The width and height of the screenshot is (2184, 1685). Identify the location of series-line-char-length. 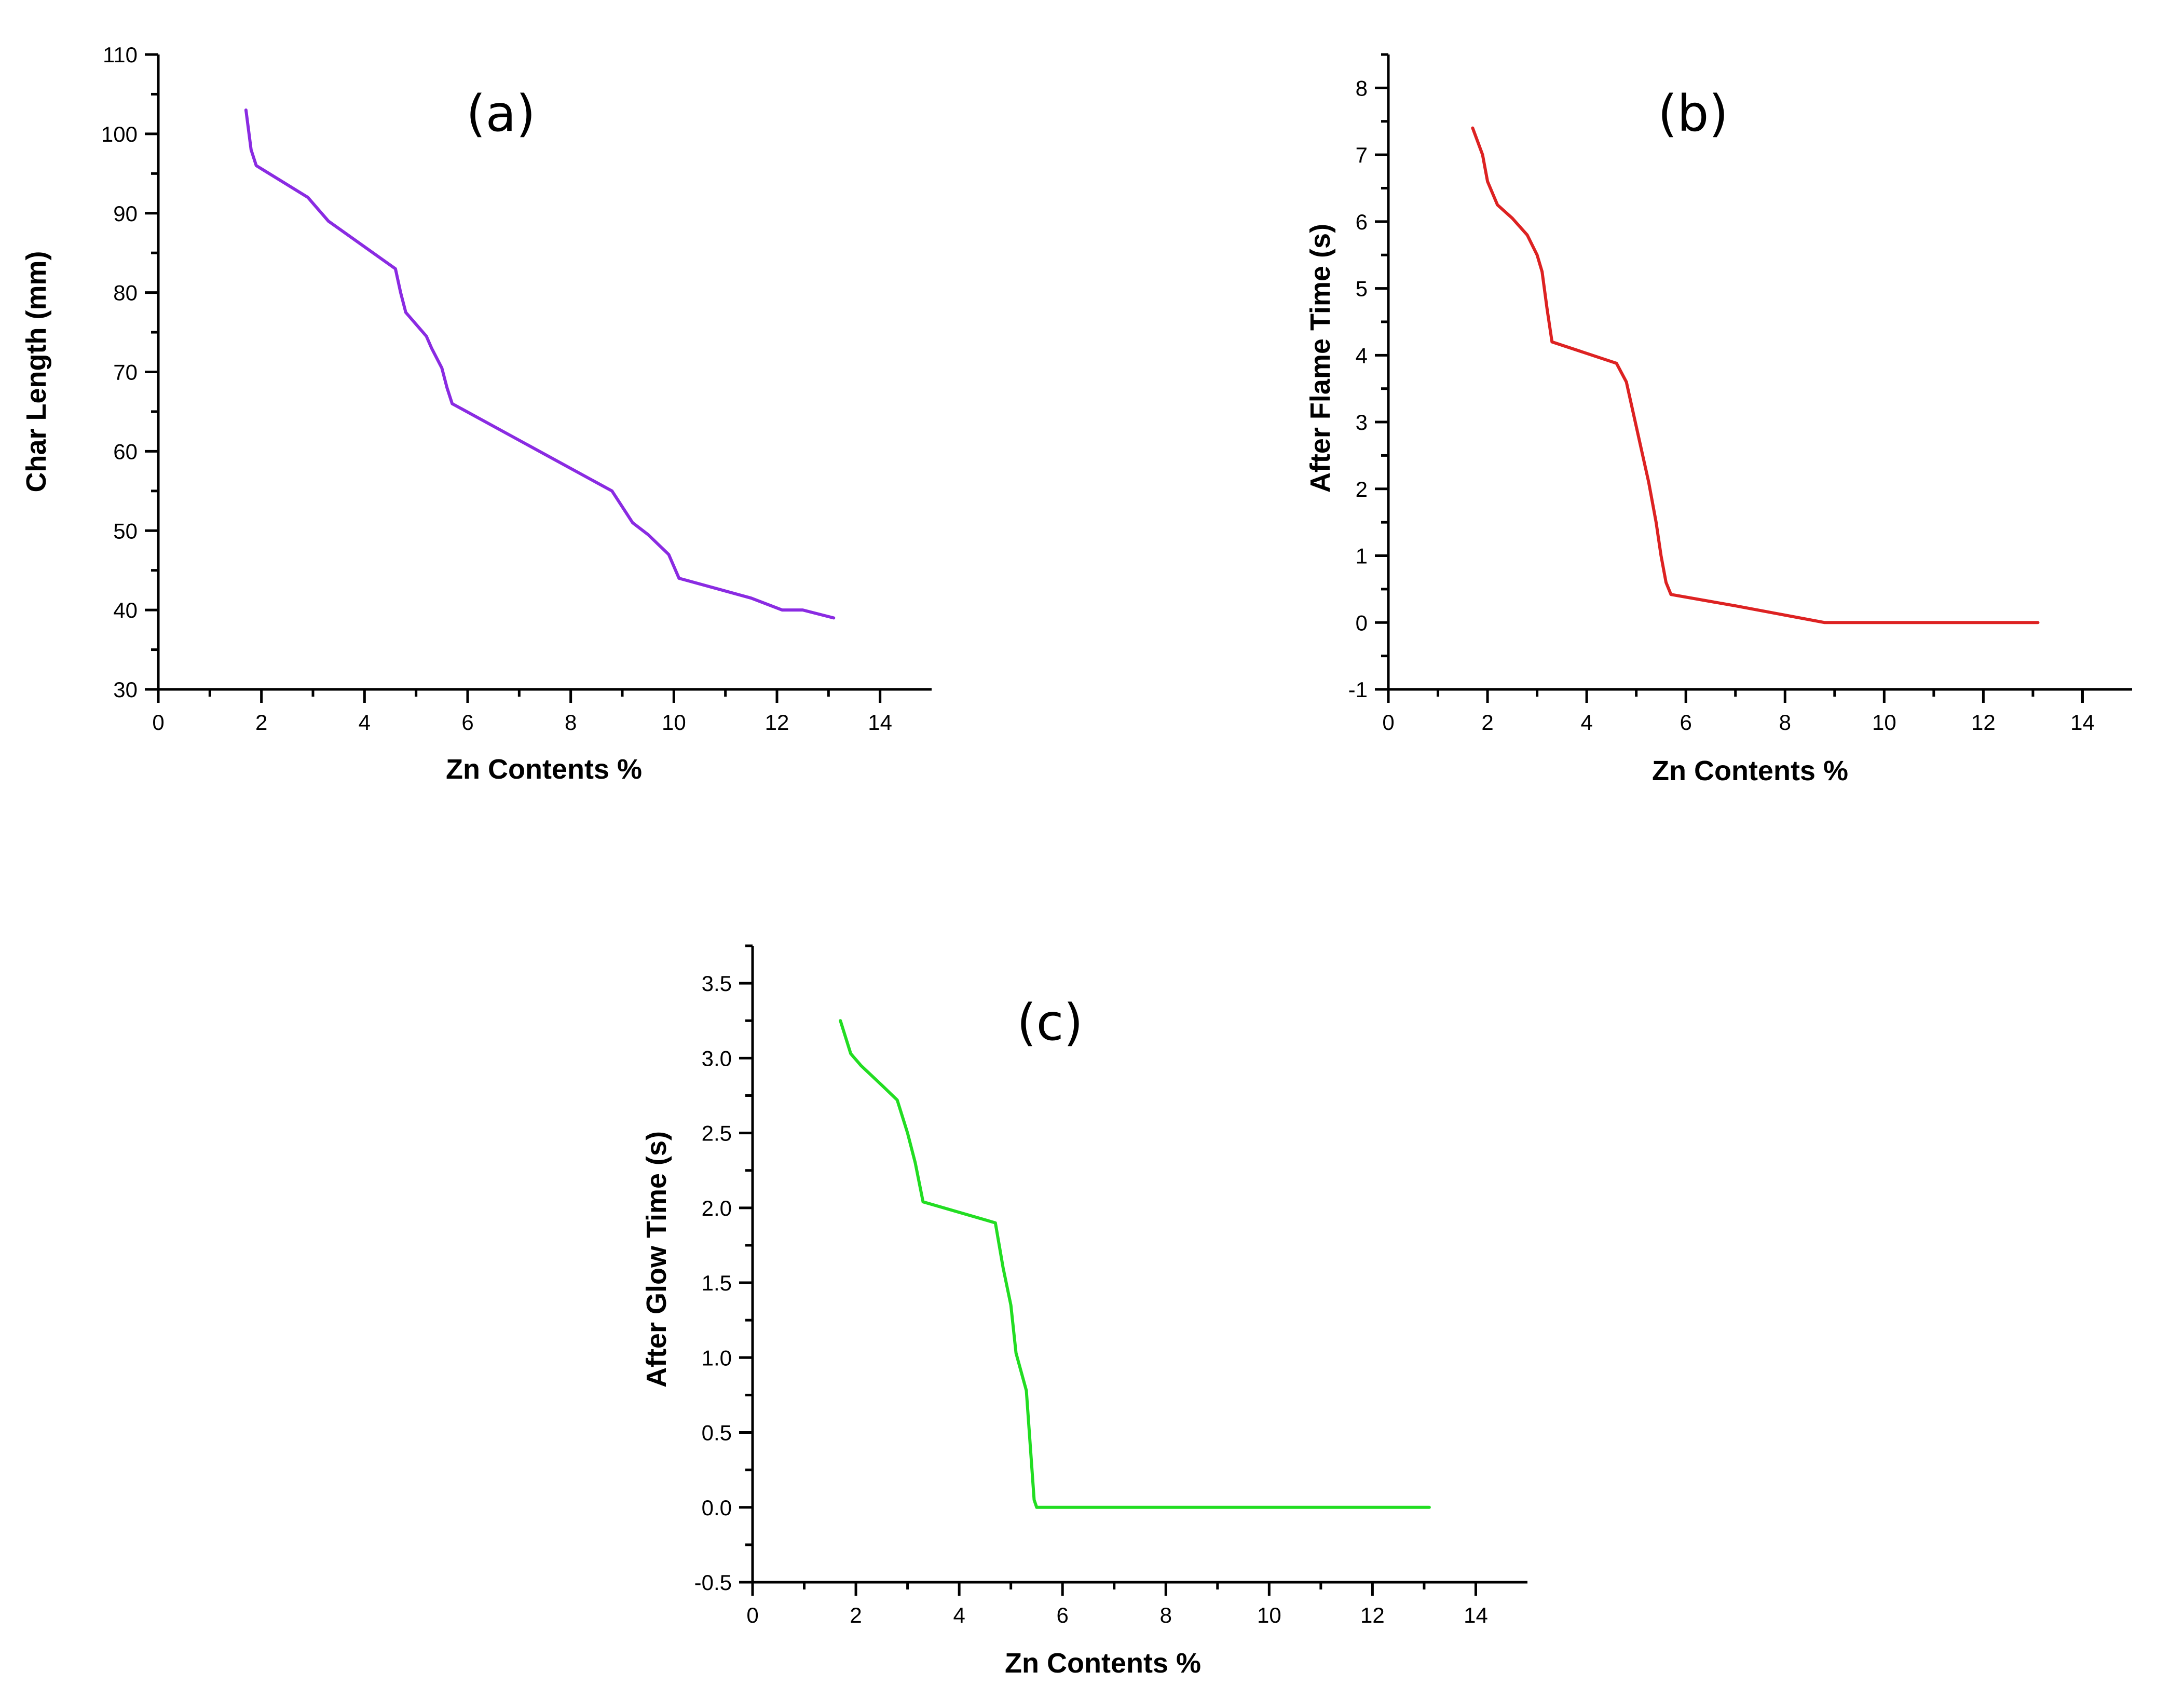
(540, 364).